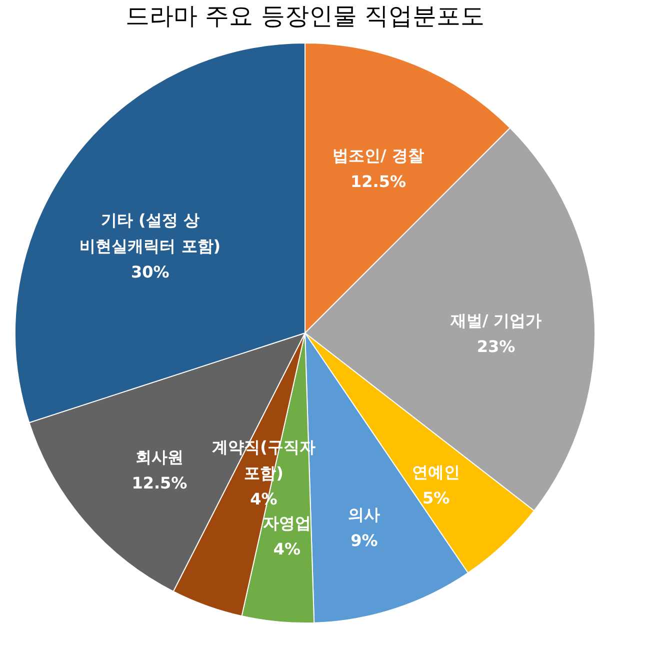  What do you see at coordinates (287, 549) in the screenshot?
I see `data-label: 4%` at bounding box center [287, 549].